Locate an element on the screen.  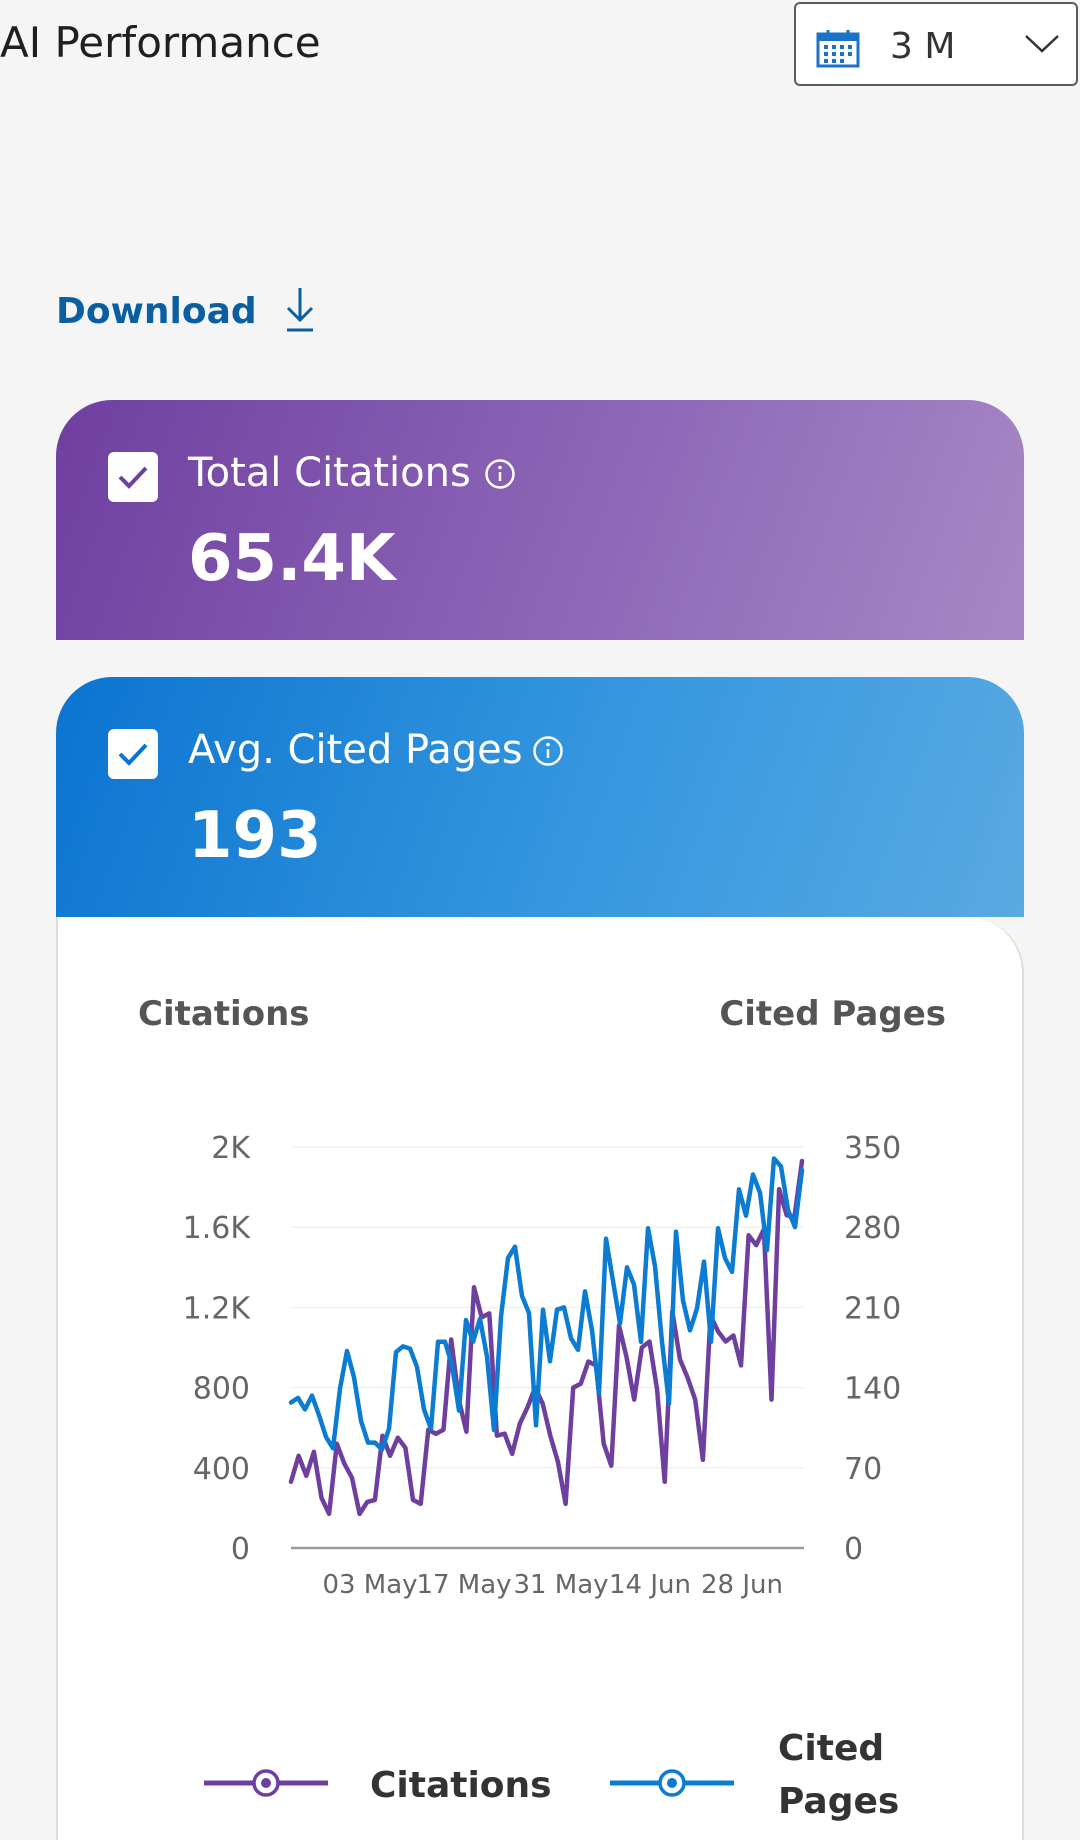
avg-cited-pages-card: Avg. Cited Pages 193 is located at coordinates (540, 797).